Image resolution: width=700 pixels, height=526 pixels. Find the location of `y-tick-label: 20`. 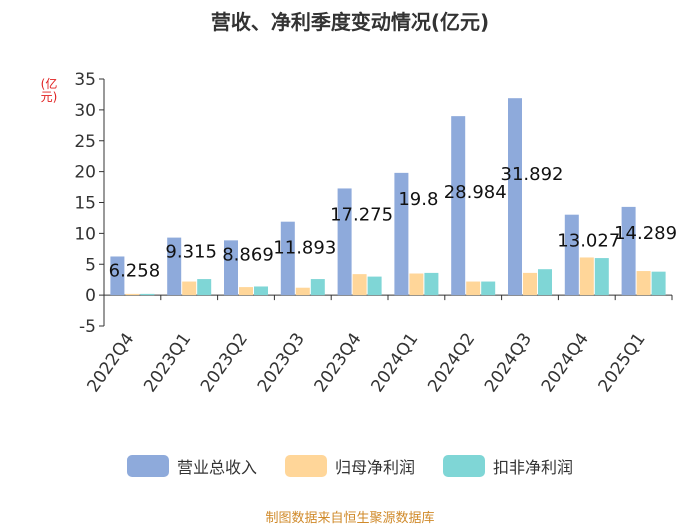

y-tick-label: 20 is located at coordinates (85, 173).